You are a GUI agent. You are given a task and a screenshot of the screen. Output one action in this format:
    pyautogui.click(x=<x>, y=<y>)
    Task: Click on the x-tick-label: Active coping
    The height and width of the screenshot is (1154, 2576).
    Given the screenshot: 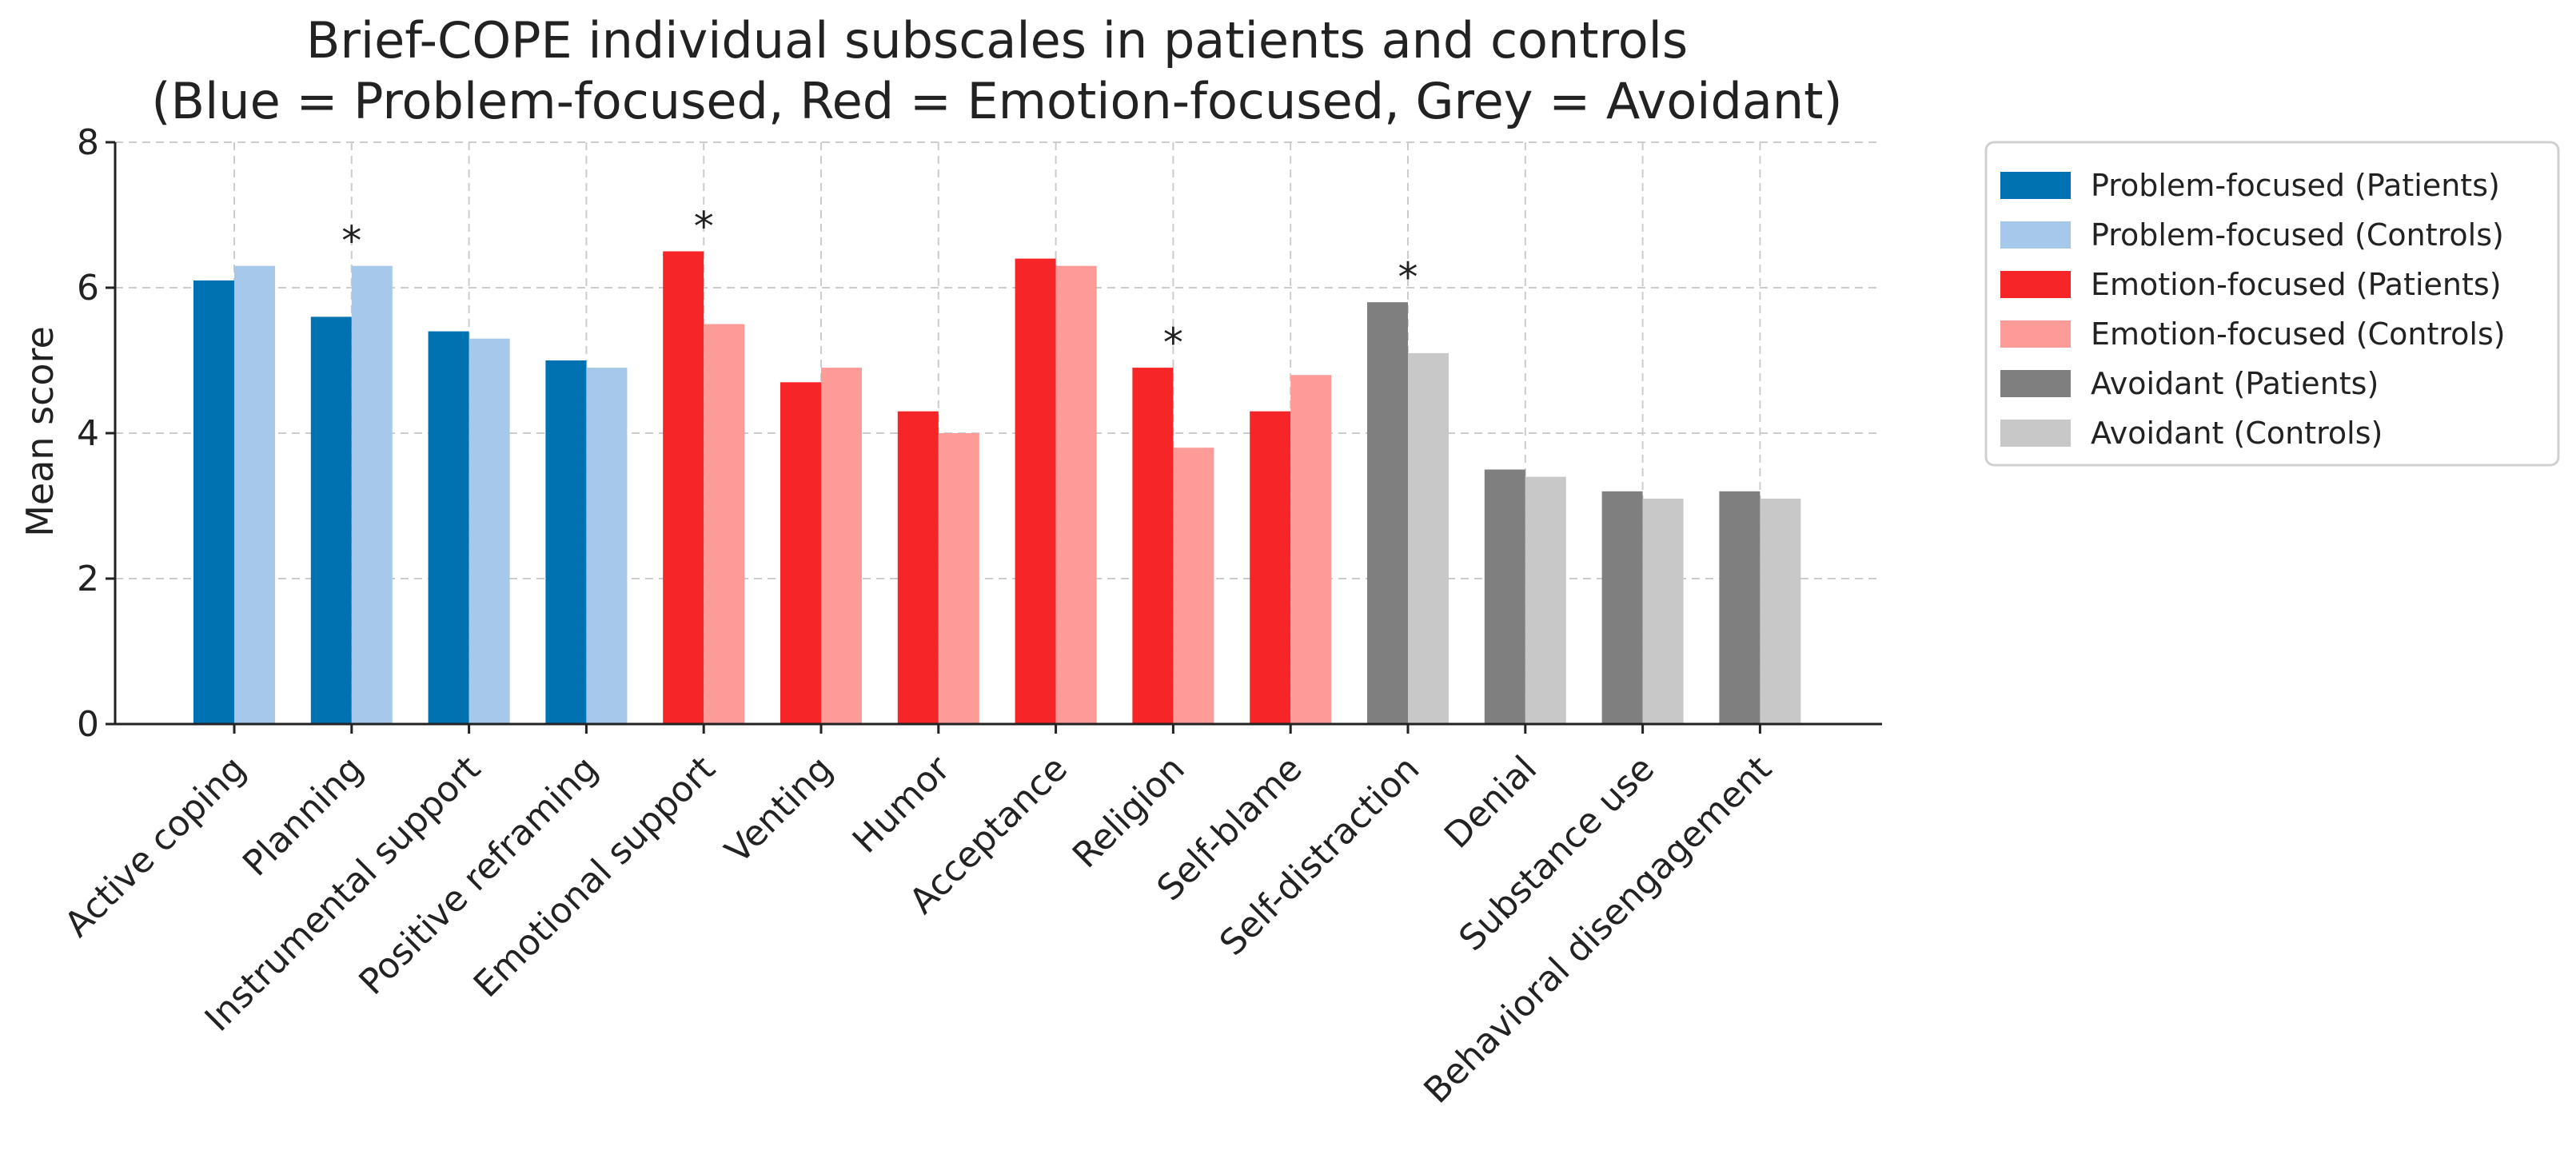 What is the action you would take?
    pyautogui.click(x=155, y=846)
    